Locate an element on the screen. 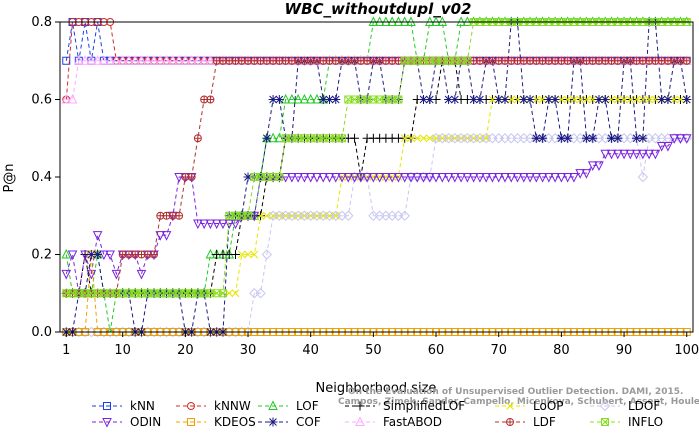 This screenshot has width=699, height=434. x-tick-label: 1 is located at coordinates (66, 350).